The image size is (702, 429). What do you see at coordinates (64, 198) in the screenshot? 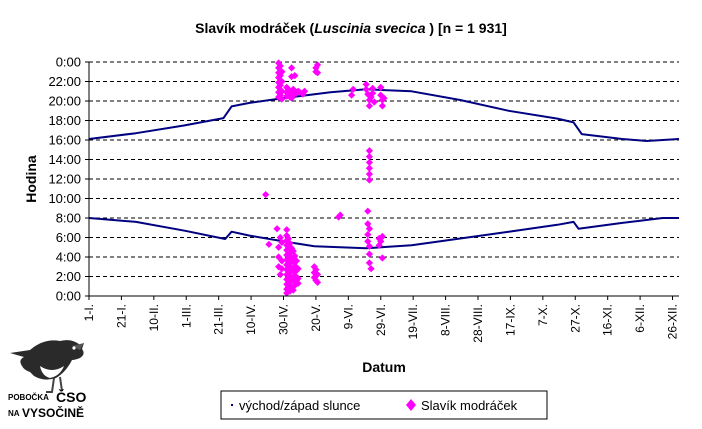
I see `y-tick-label: 10:00` at bounding box center [64, 198].